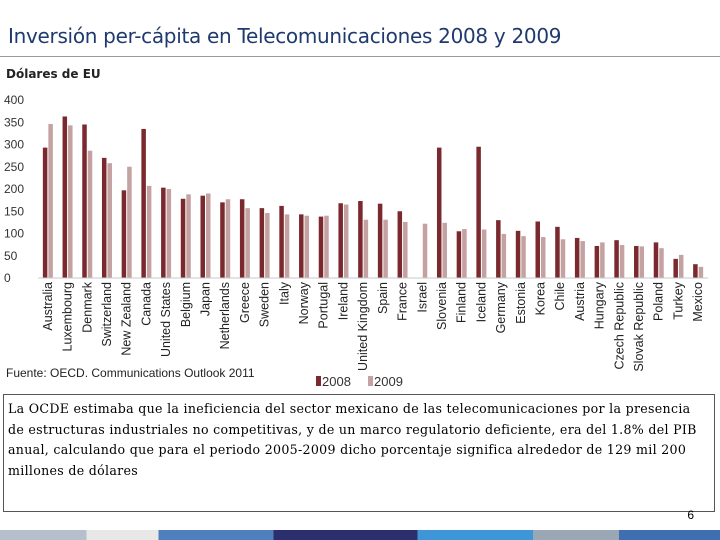 The height and width of the screenshot is (540, 720). Describe the element at coordinates (690, 515) in the screenshot. I see `page-number: 6` at that location.